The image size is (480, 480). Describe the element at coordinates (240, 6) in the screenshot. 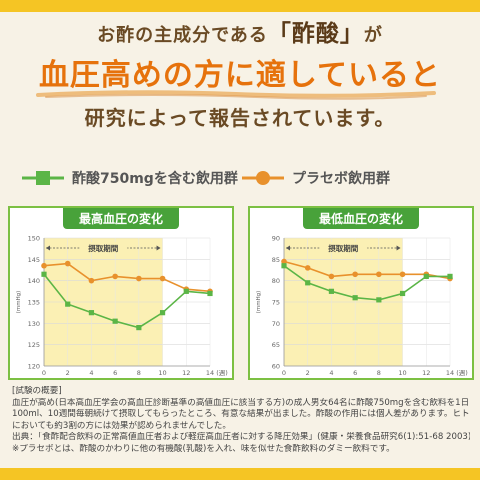

I see `top-yellow-band` at that location.